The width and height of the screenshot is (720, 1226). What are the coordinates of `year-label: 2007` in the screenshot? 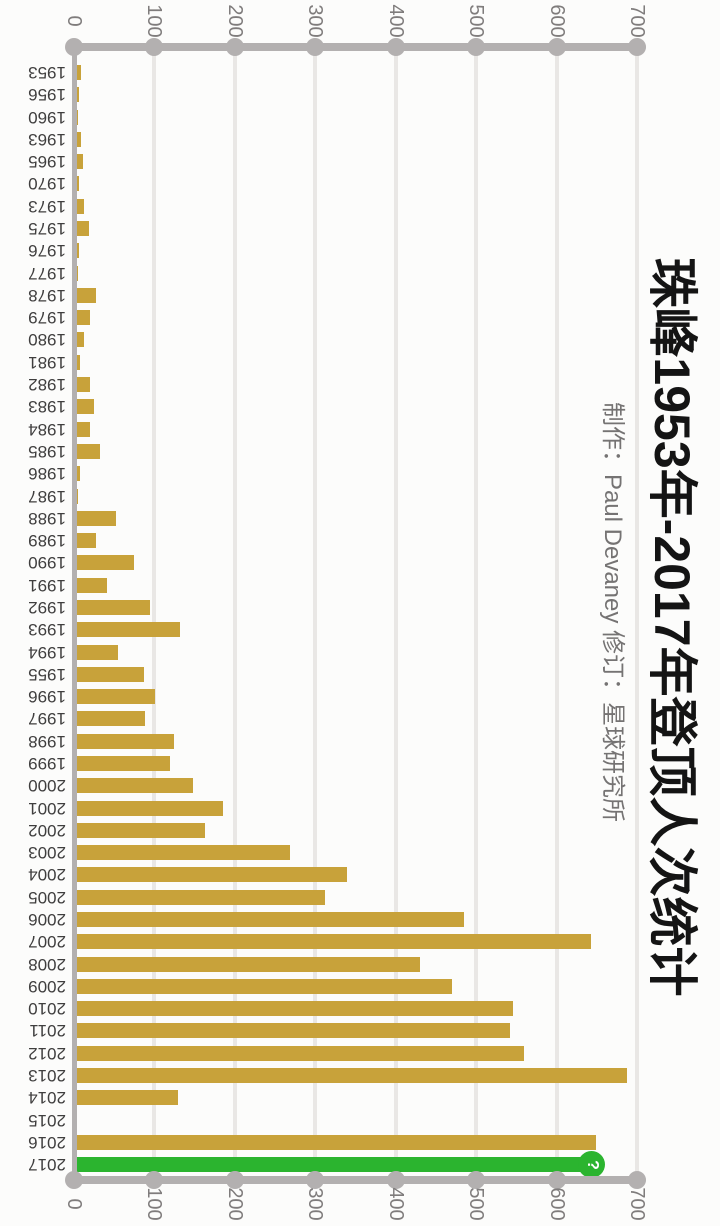 It's located at (47, 942).